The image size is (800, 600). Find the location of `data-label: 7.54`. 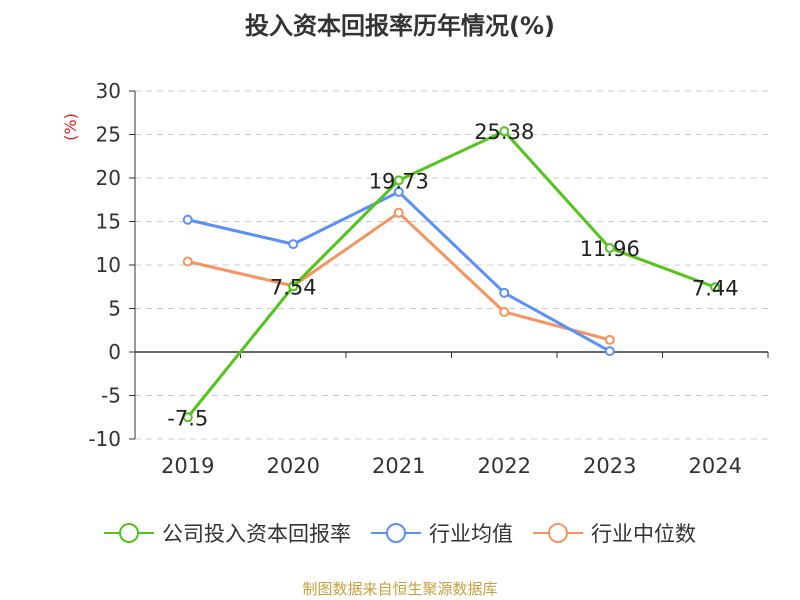

data-label: 7.54 is located at coordinates (293, 287).